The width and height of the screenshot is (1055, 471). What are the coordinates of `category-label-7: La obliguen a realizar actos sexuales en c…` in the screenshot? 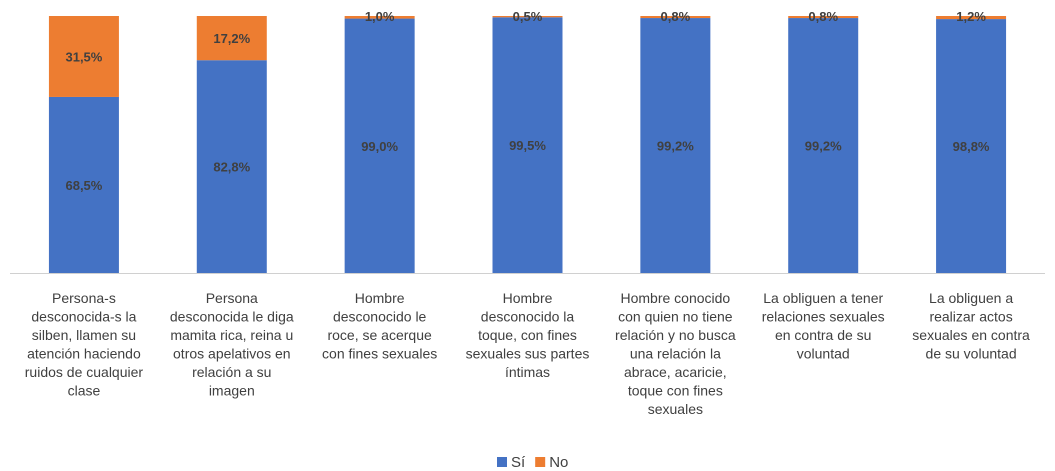 It's located at (971, 326).